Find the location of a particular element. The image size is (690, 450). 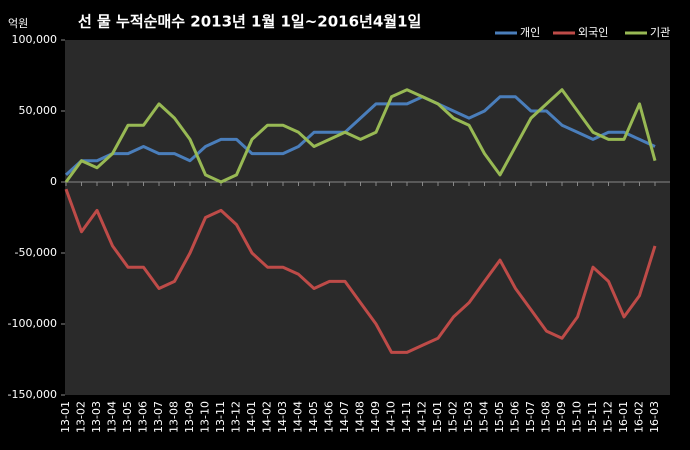

x-tick-label: 13-10 is located at coordinates (205, 417).